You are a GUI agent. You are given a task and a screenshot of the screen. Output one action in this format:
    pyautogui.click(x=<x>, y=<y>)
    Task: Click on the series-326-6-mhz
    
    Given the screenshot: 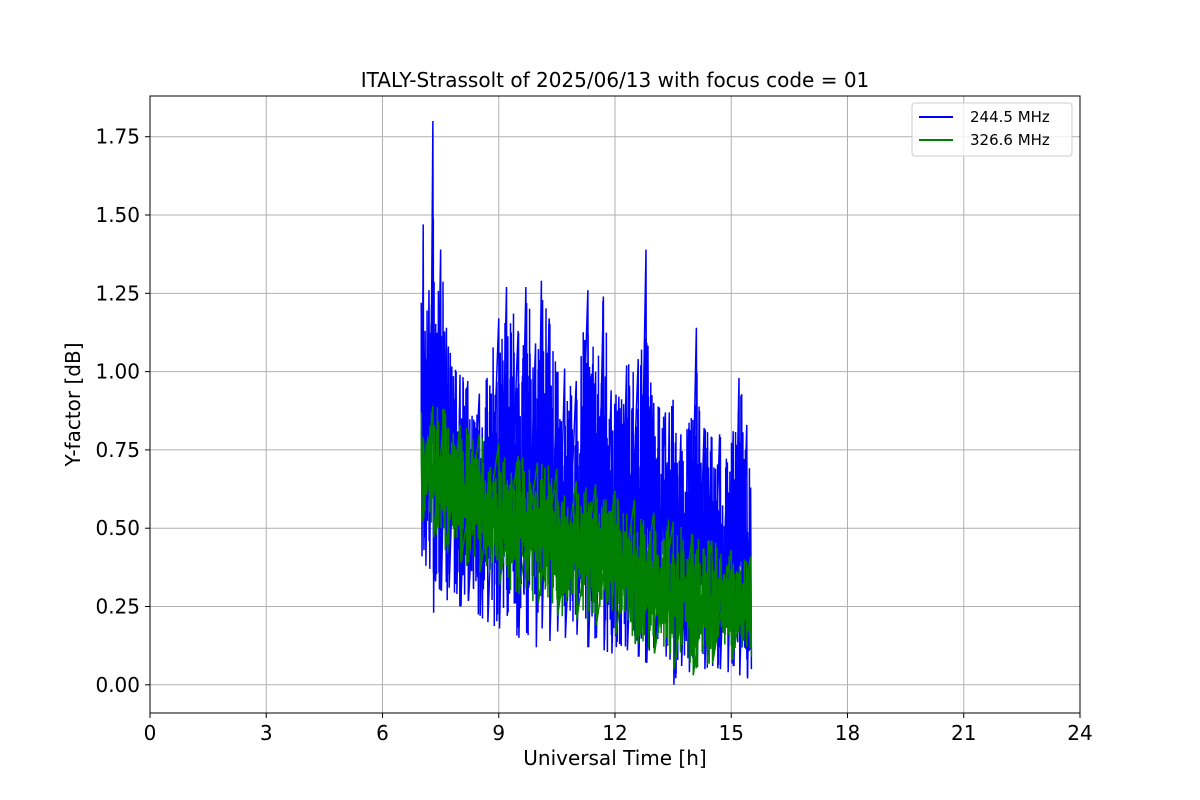 What is the action you would take?
    pyautogui.click(x=586, y=541)
    